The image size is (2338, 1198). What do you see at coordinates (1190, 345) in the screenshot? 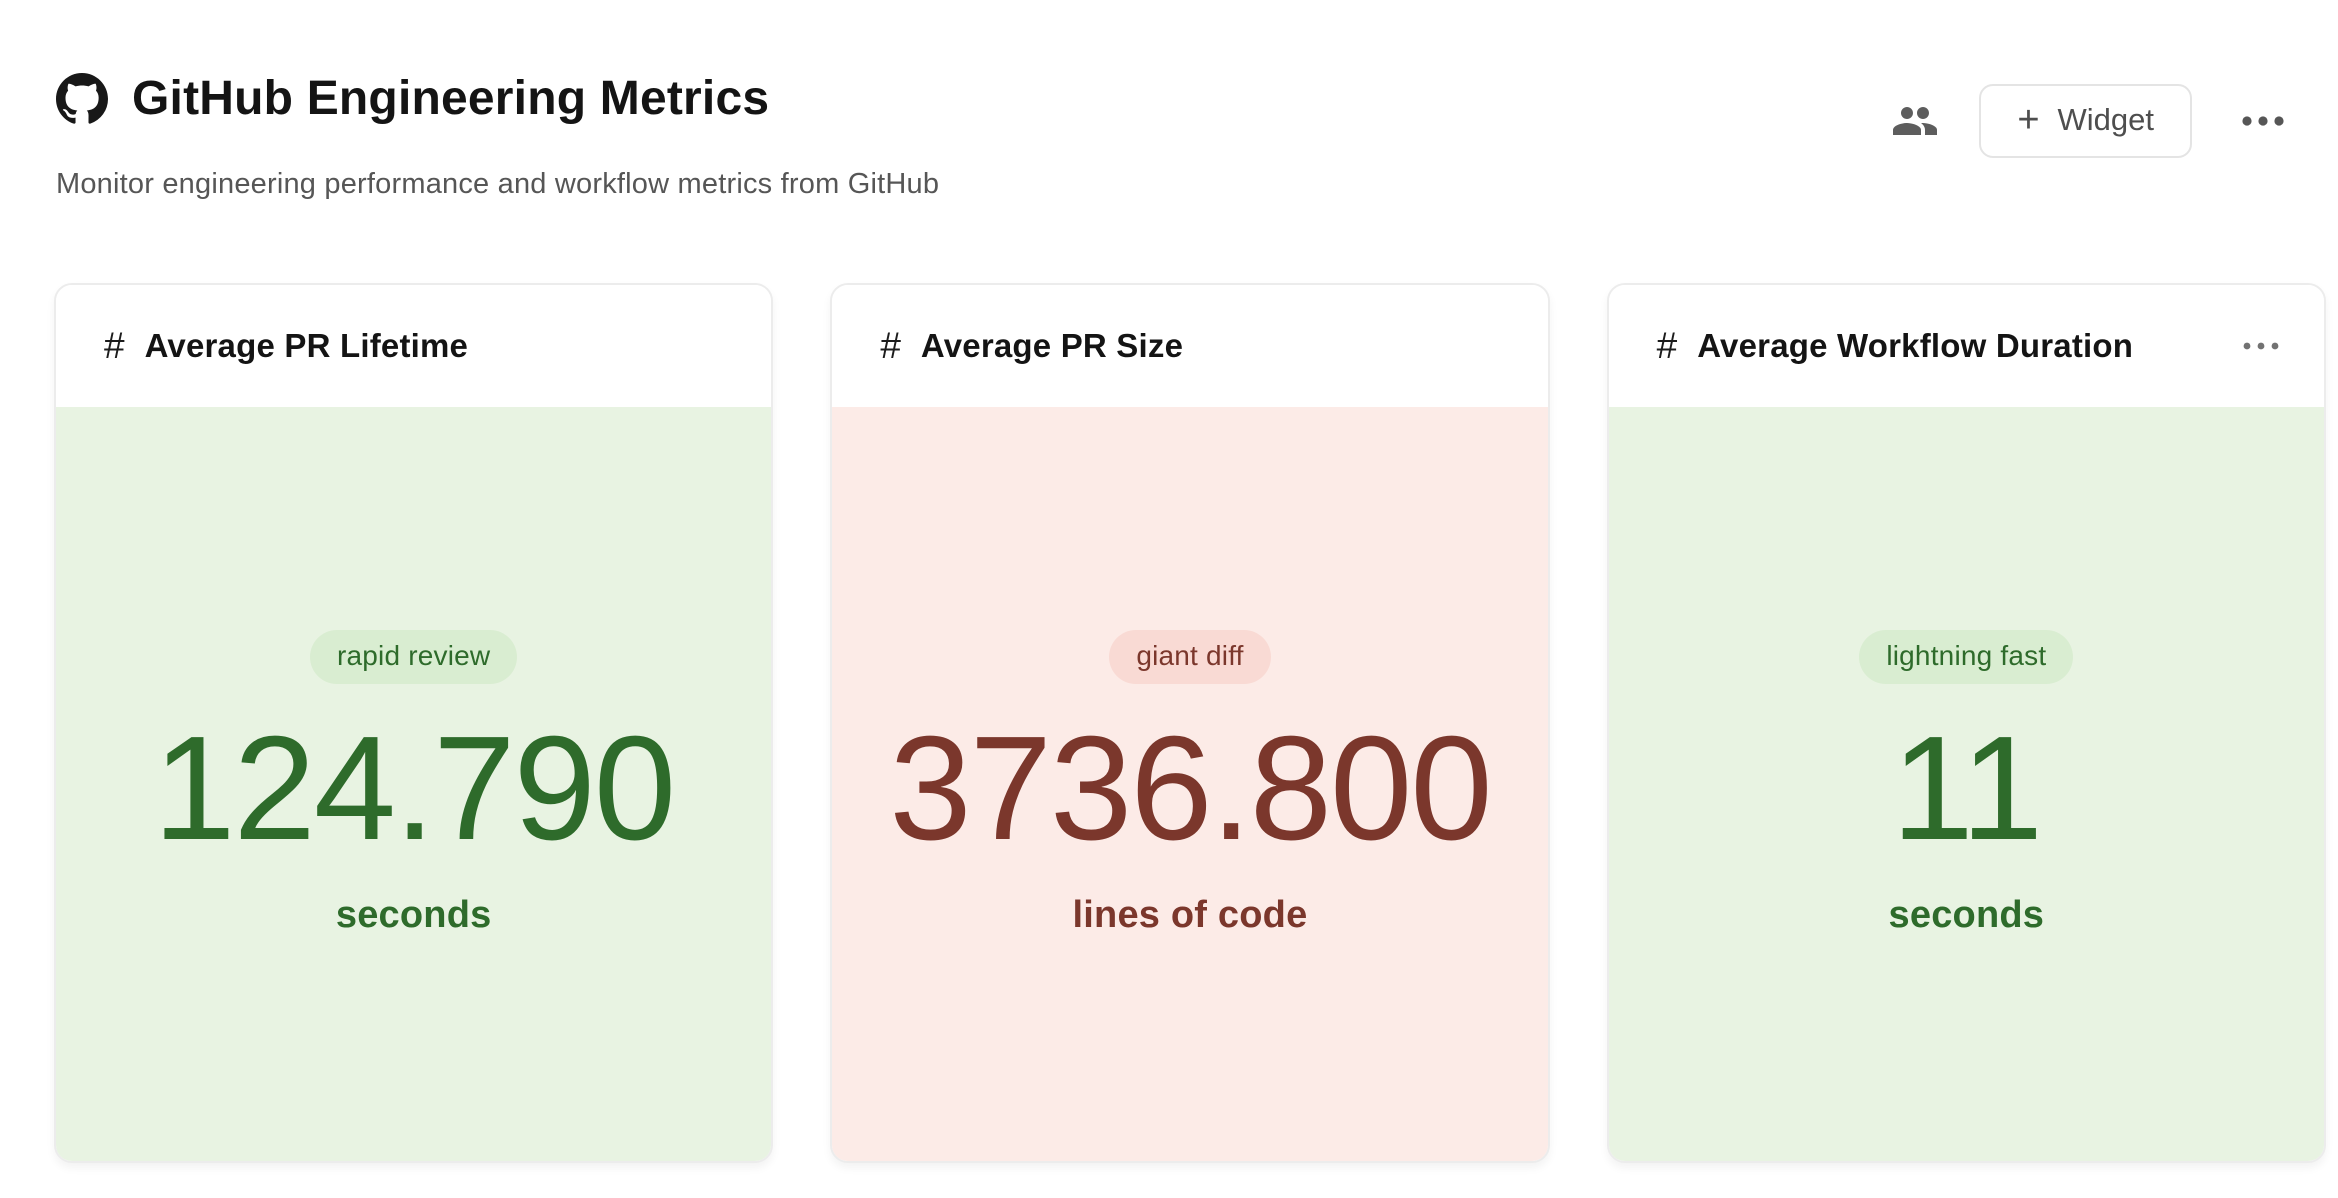
I see `card-header: # Average PR Size` at bounding box center [1190, 345].